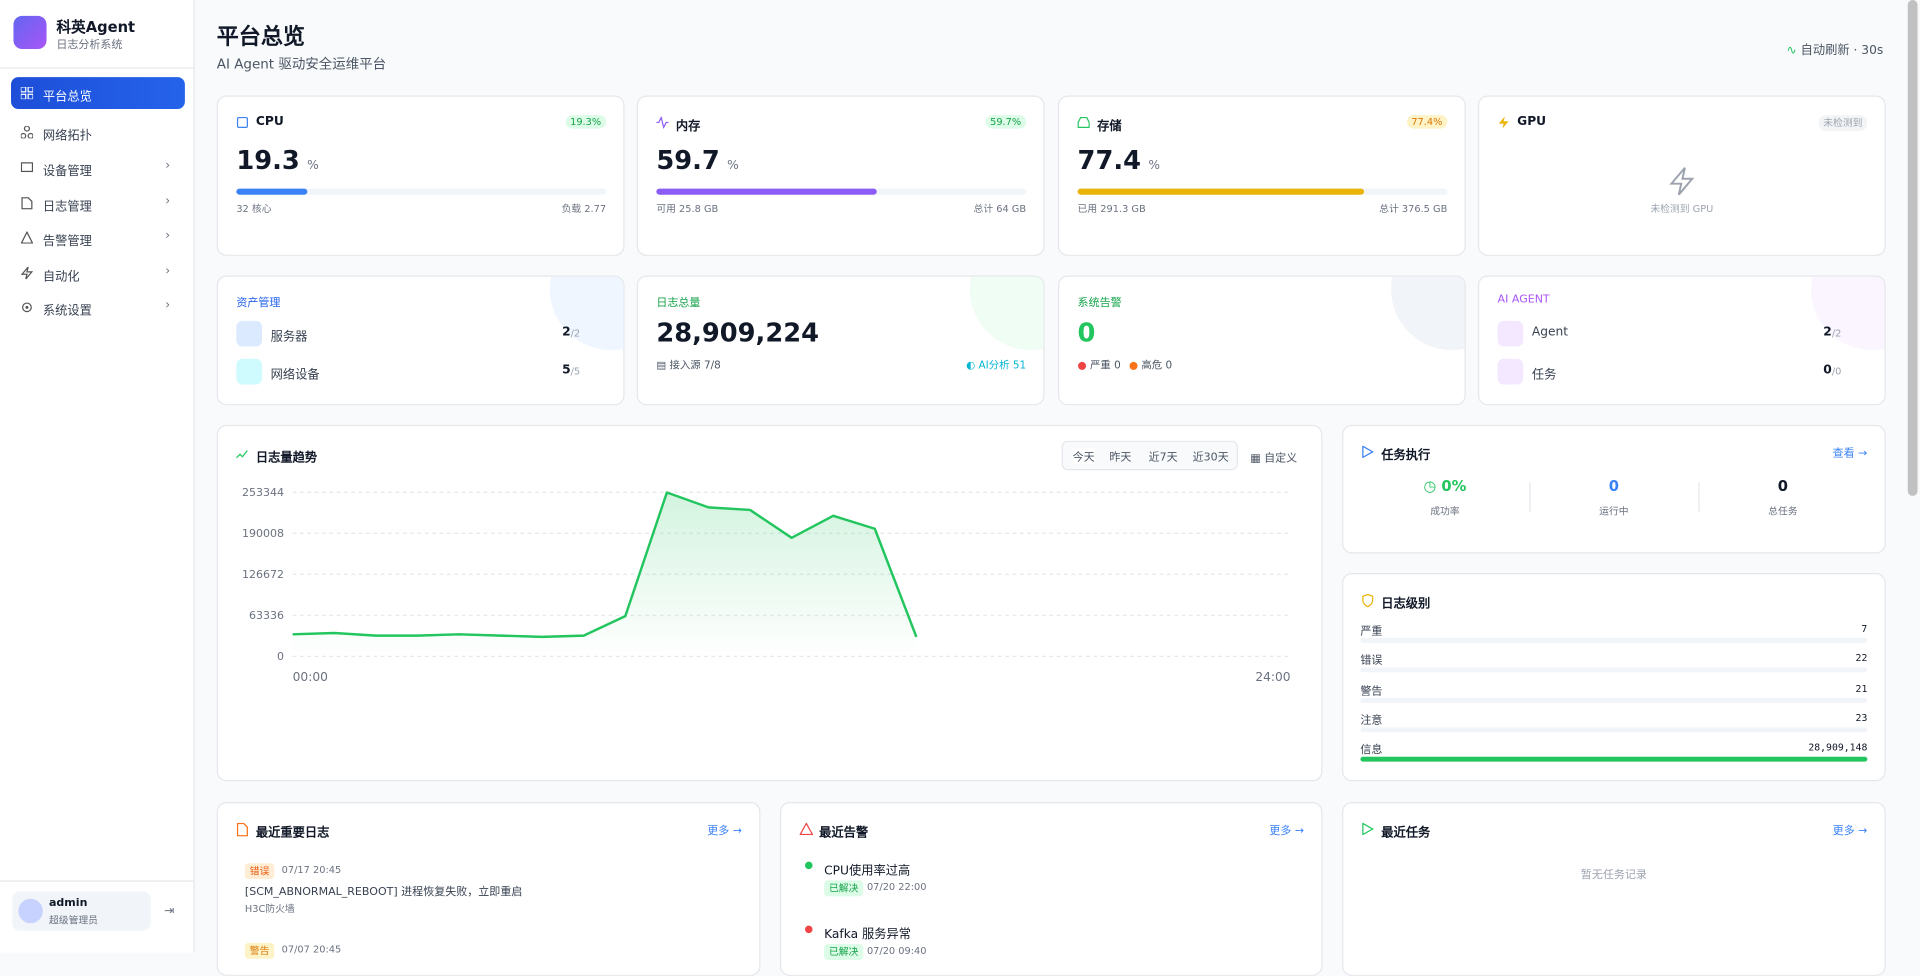  I want to click on menu-item: 自动化 ›, so click(98, 273).